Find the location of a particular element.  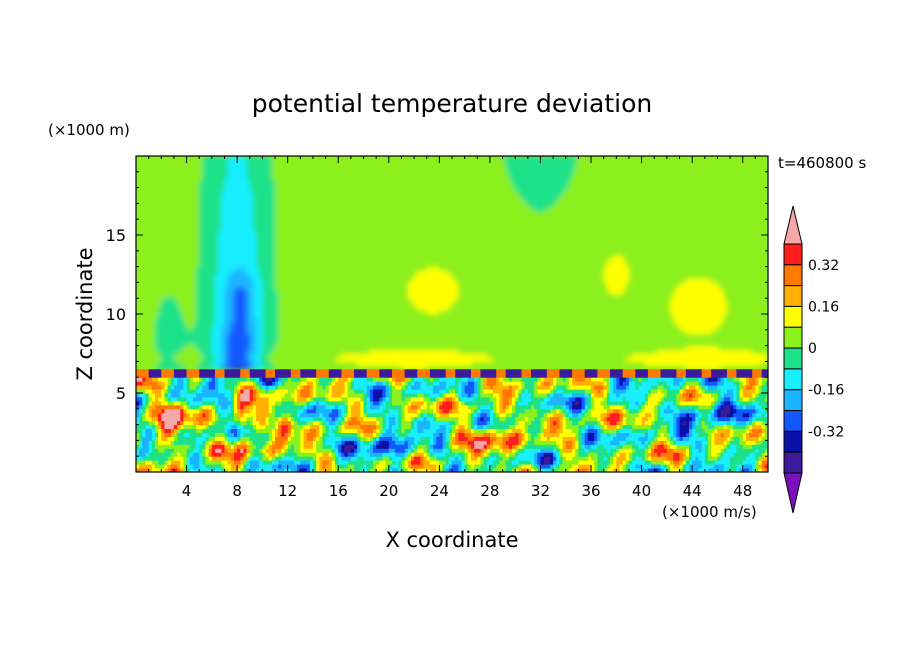

y-tick-label: 10 is located at coordinates (116, 314).